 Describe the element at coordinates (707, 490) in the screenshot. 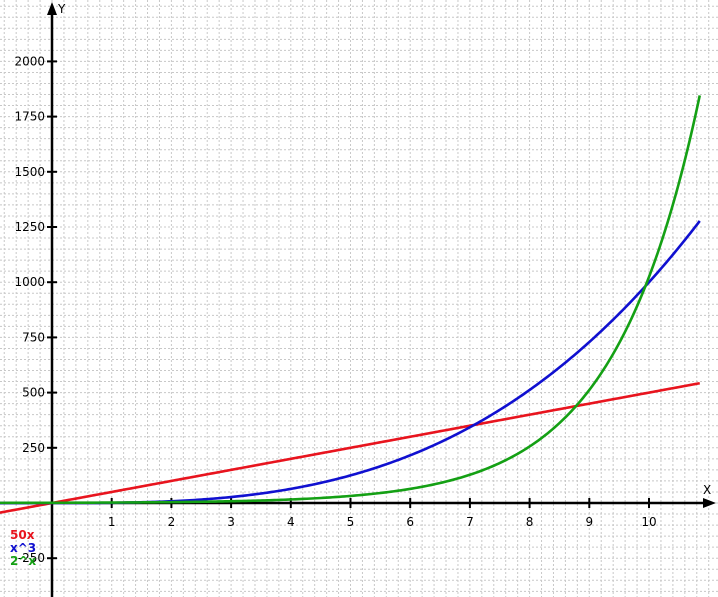

I see `x-axis-title: X` at that location.